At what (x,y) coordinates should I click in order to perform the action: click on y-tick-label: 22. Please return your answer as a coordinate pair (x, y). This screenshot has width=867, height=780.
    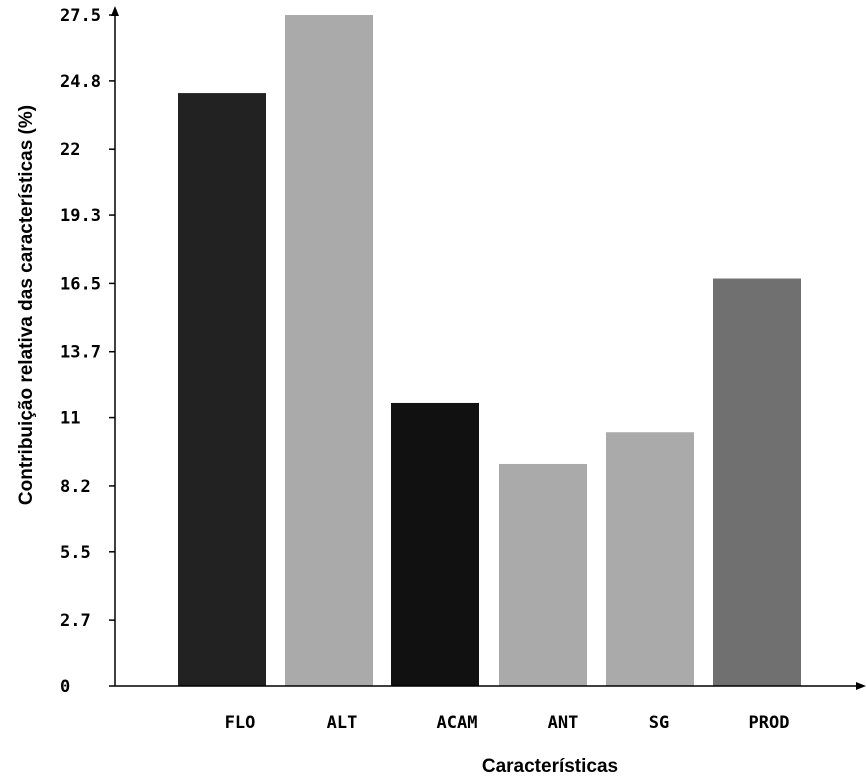
    Looking at the image, I should click on (70, 150).